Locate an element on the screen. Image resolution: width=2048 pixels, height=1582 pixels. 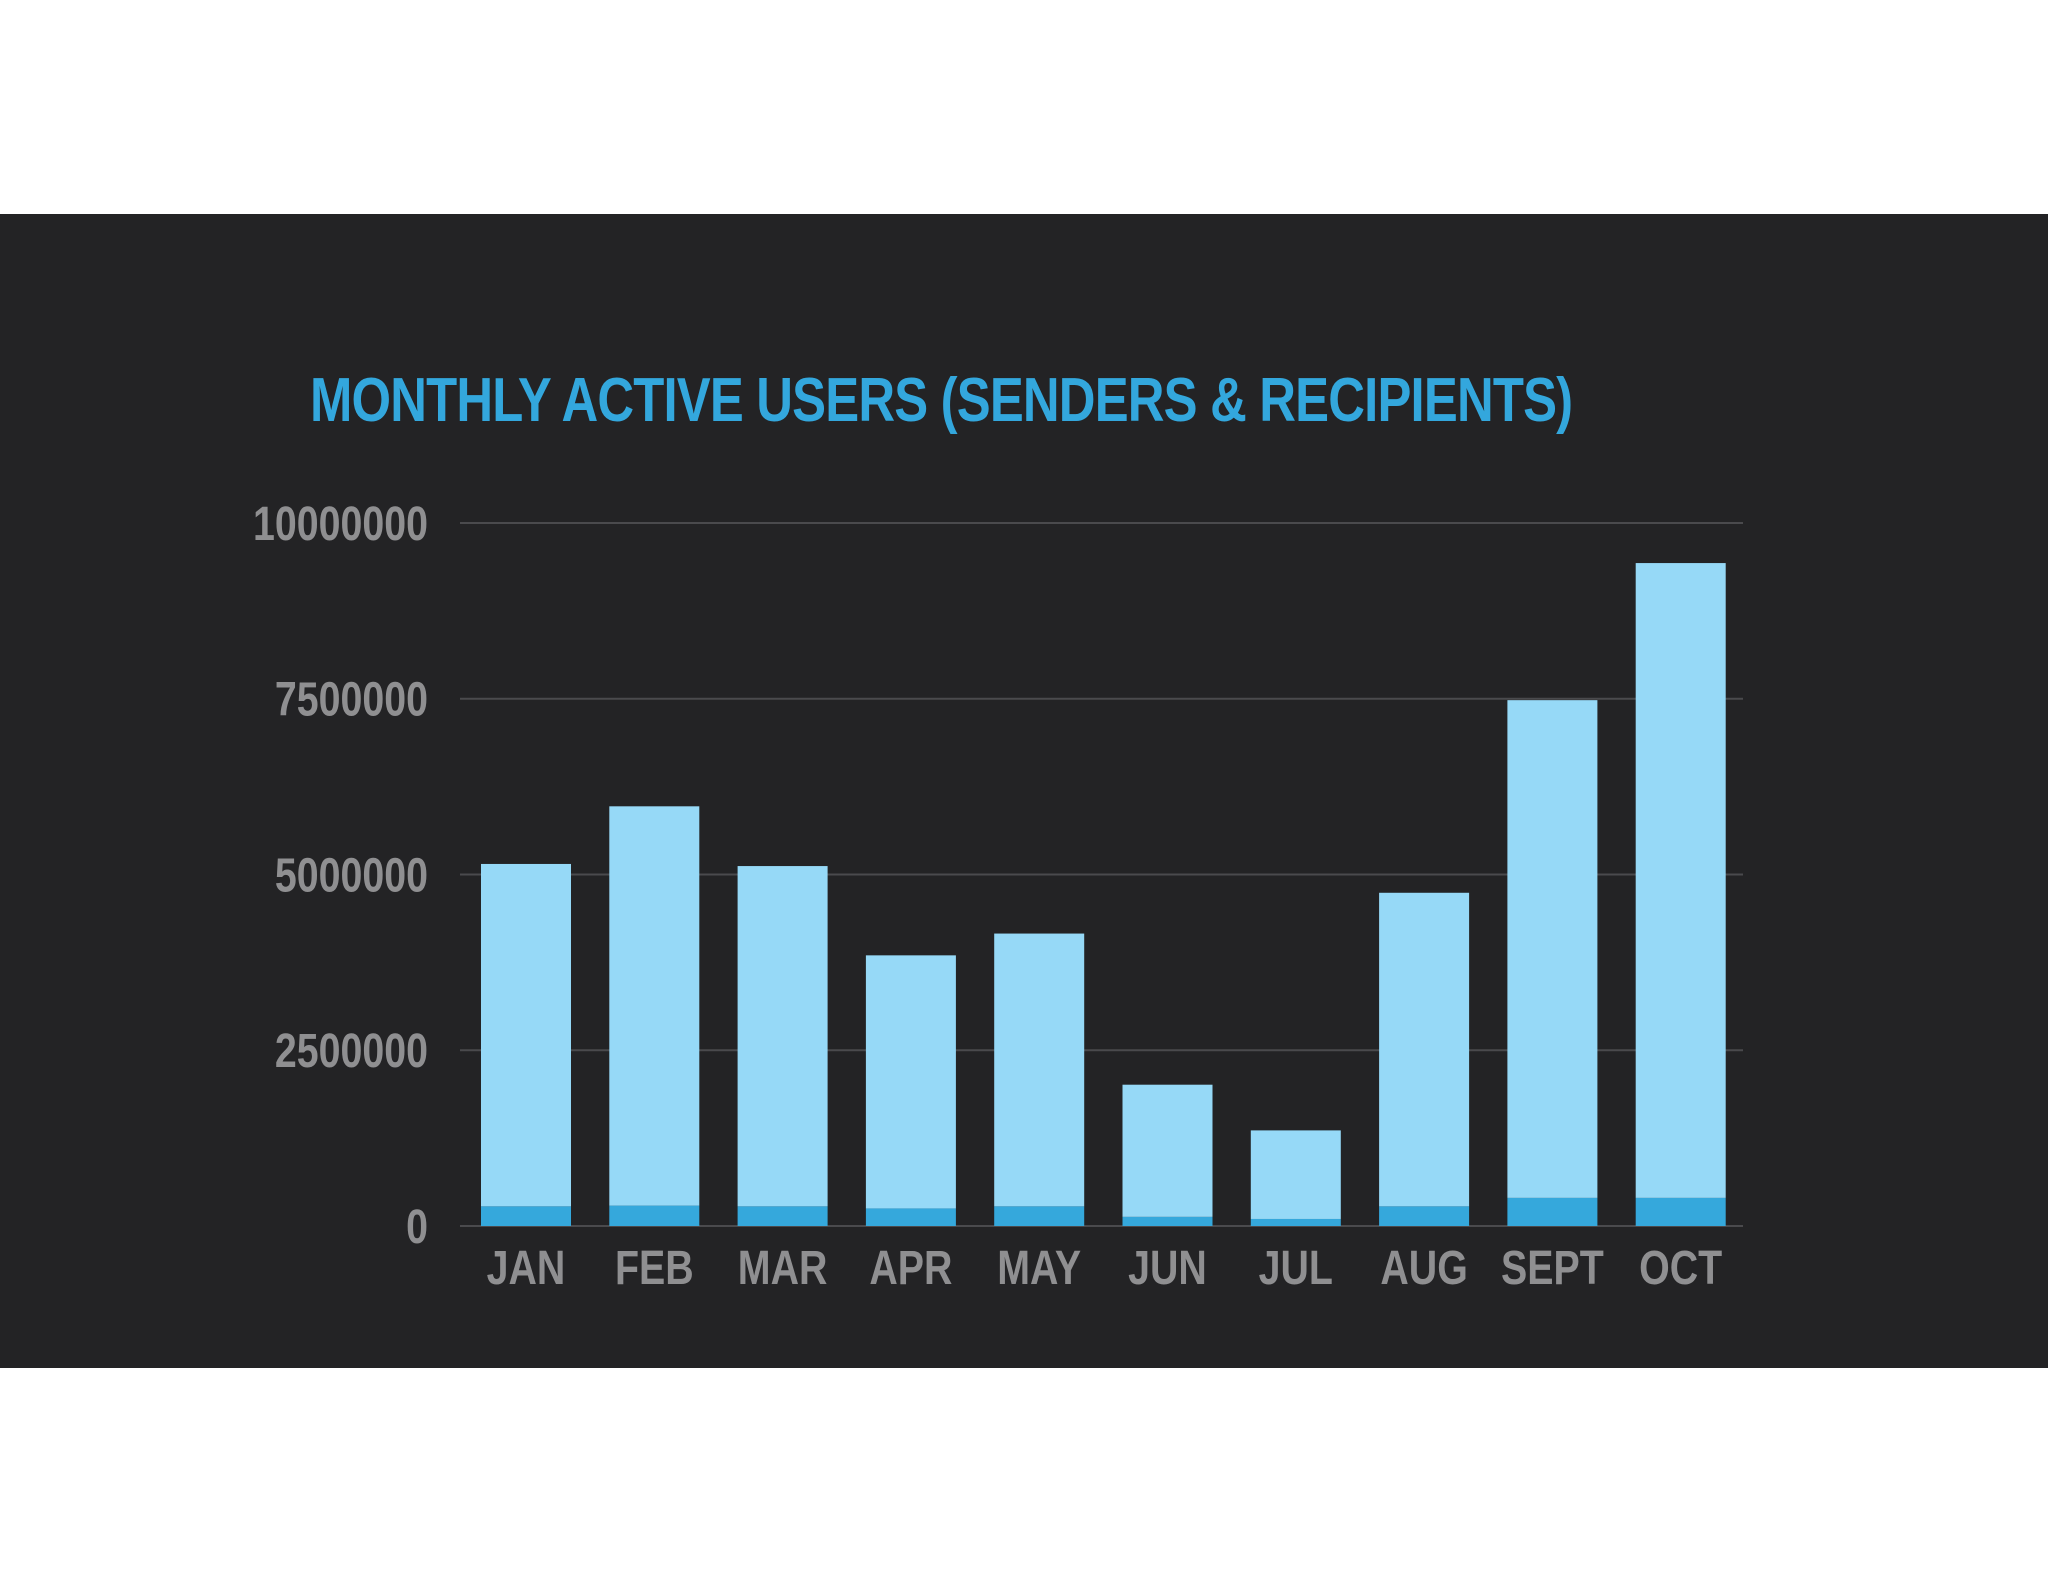
x-axis-ticks: JAN FEB MAR APR MAY JUN JUL AUG SEPT OCT is located at coordinates (1105, 1268).